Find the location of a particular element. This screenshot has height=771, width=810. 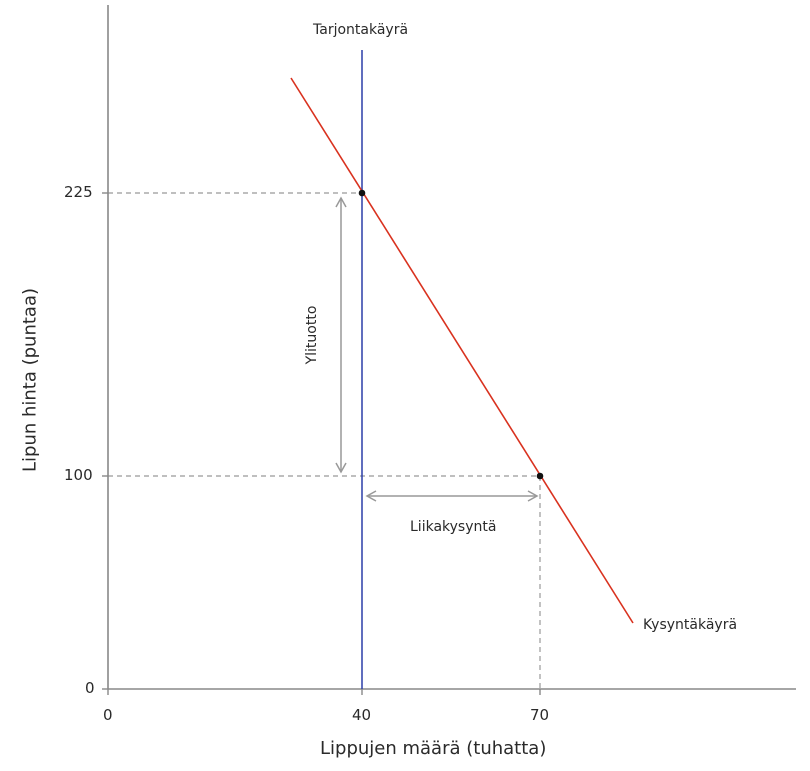

x-tick-label-70: 70 is located at coordinates (540, 715).